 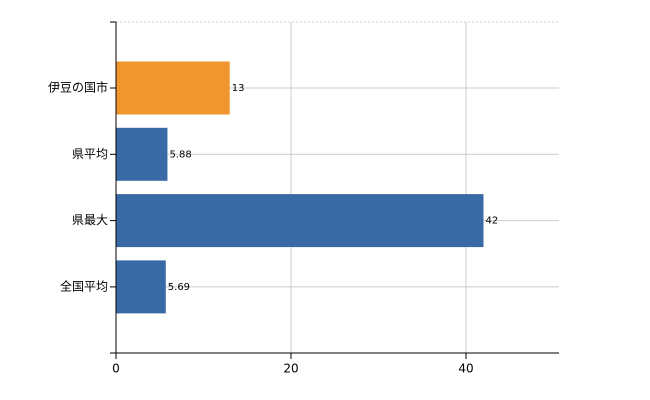 What do you see at coordinates (492, 221) in the screenshot?
I see `value-label: 42` at bounding box center [492, 221].